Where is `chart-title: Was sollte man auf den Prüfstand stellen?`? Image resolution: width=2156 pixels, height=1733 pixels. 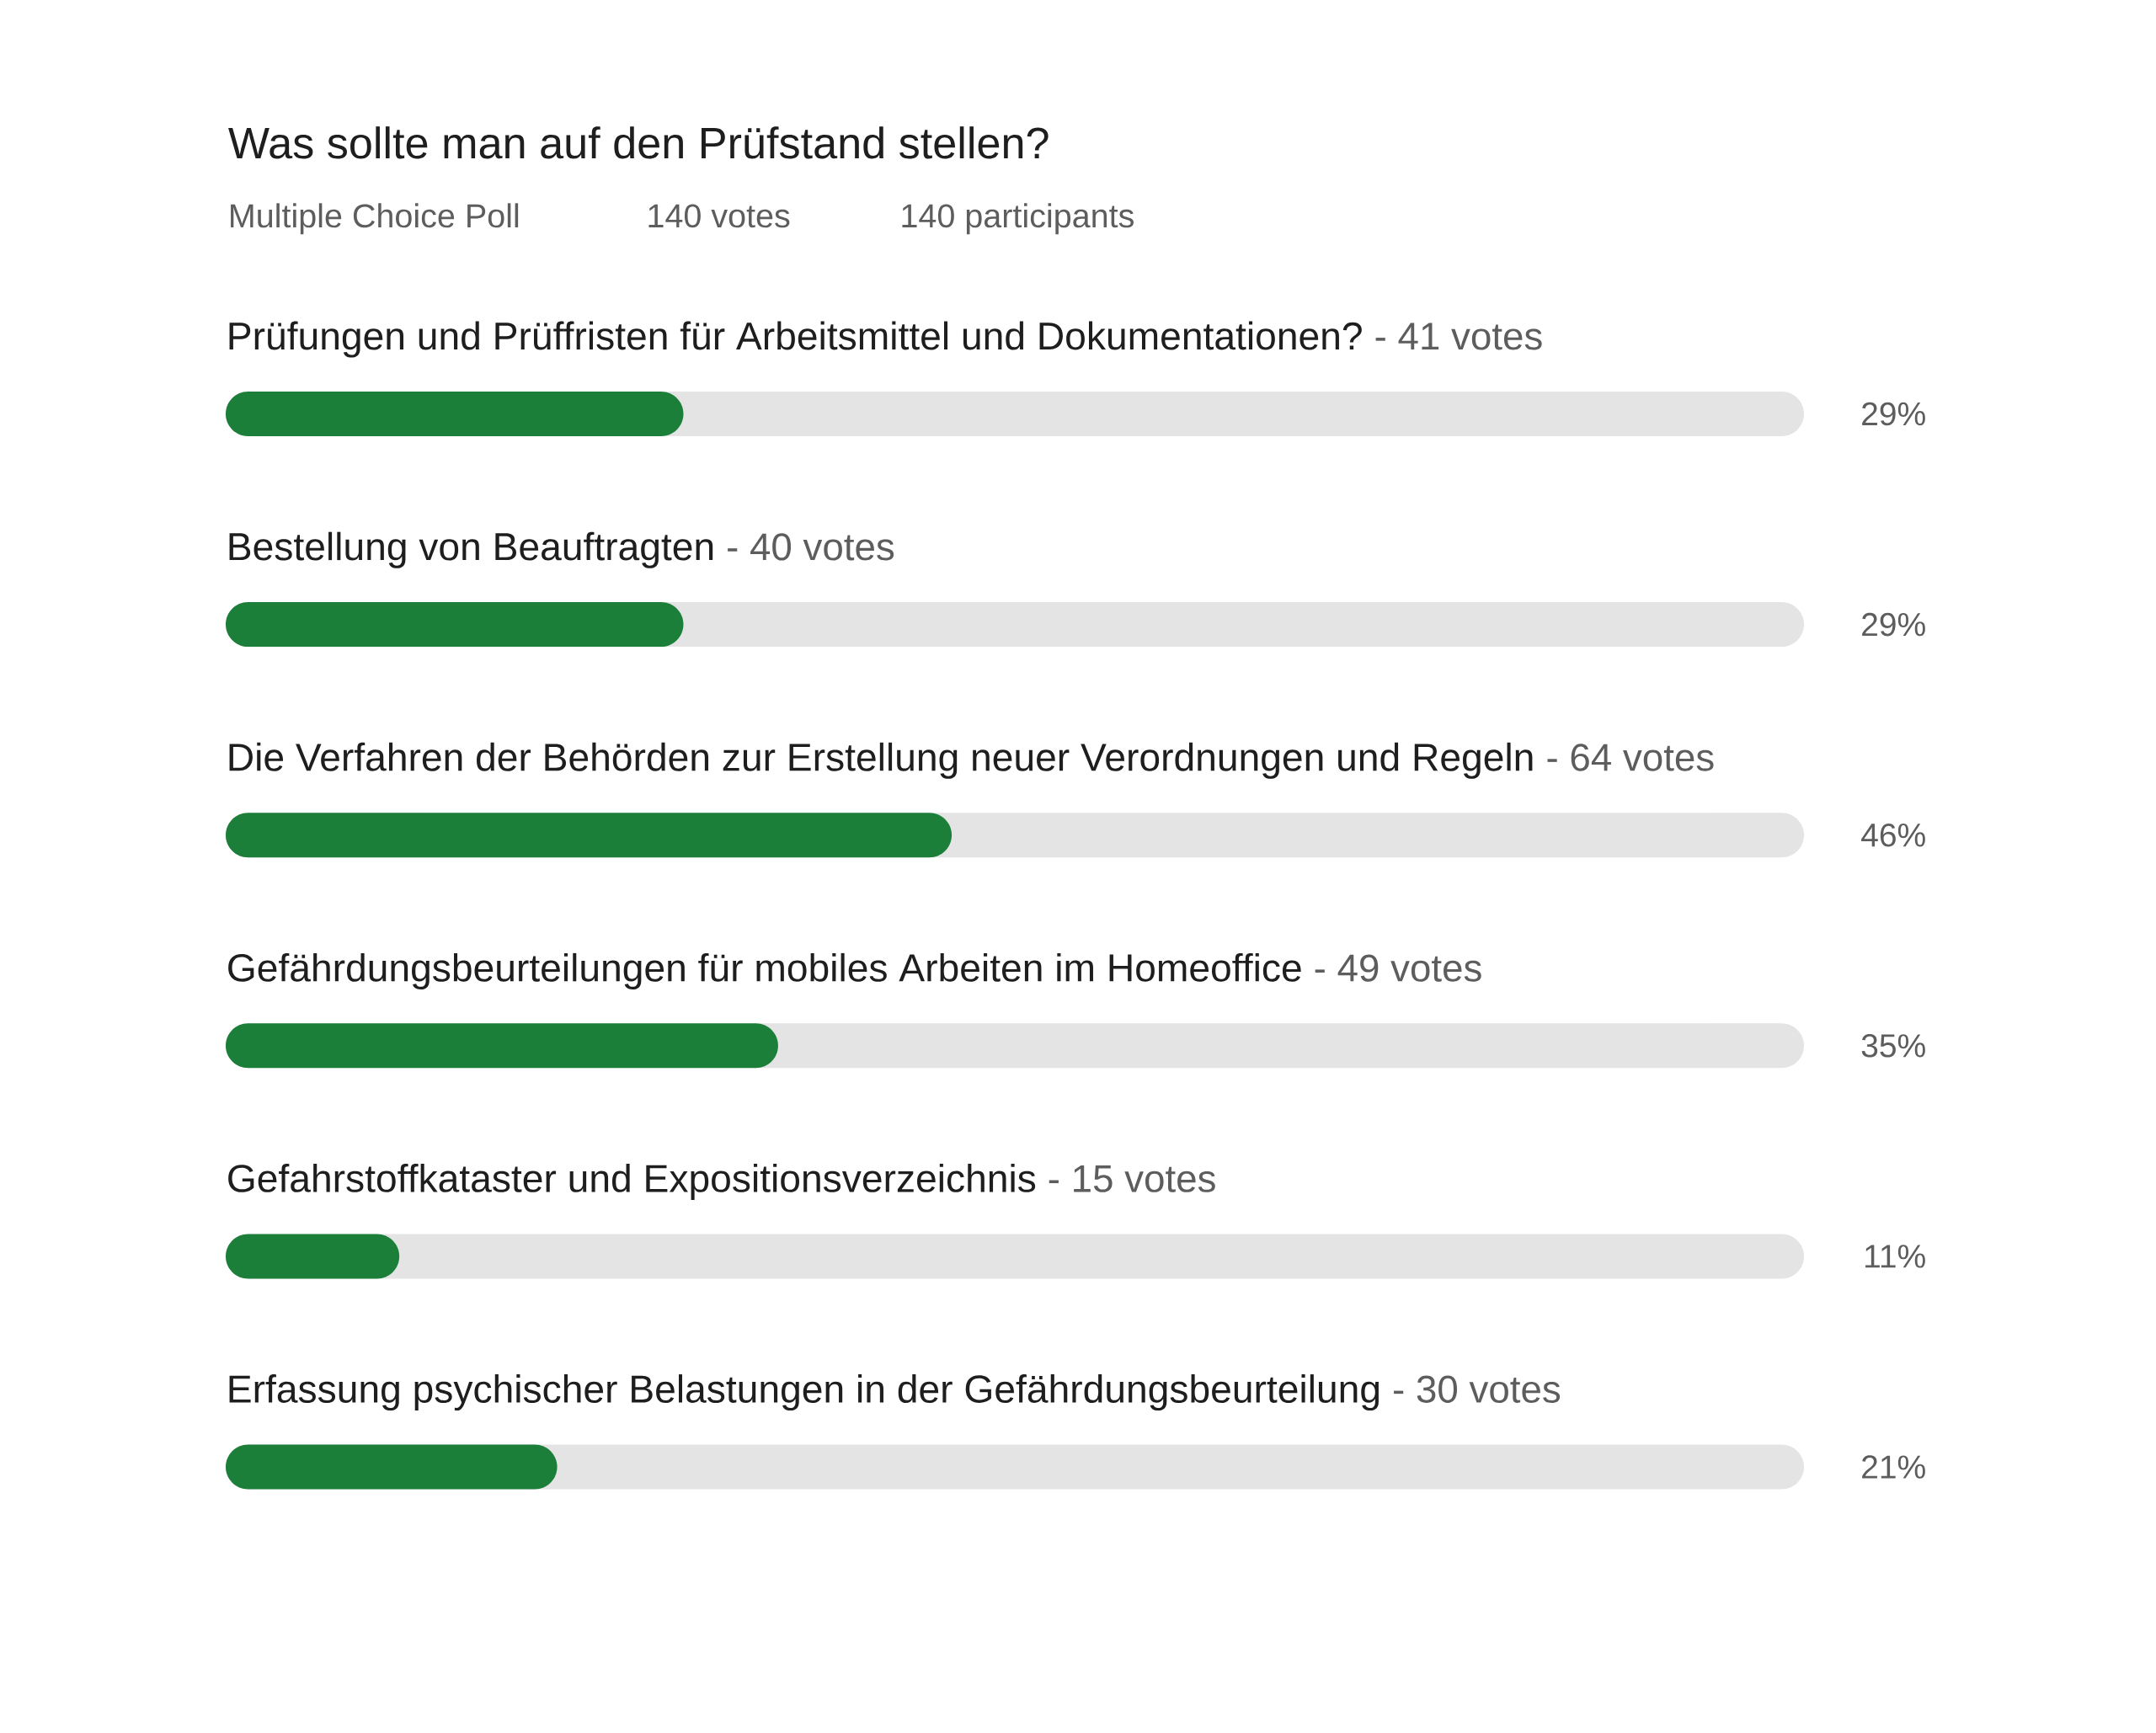 chart-title: Was sollte man auf den Prüfstand stellen? is located at coordinates (638, 142).